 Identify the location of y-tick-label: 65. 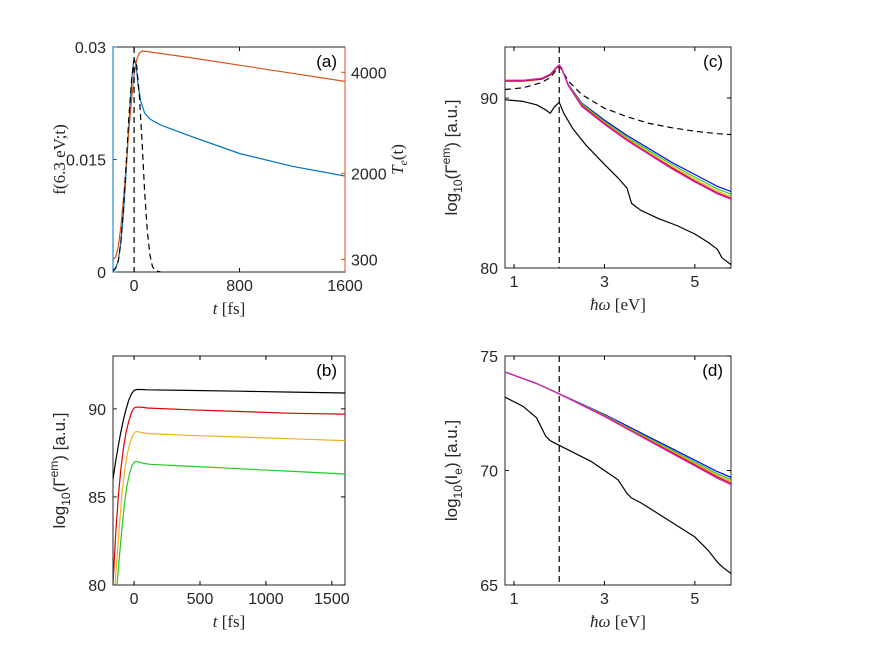
(489, 586).